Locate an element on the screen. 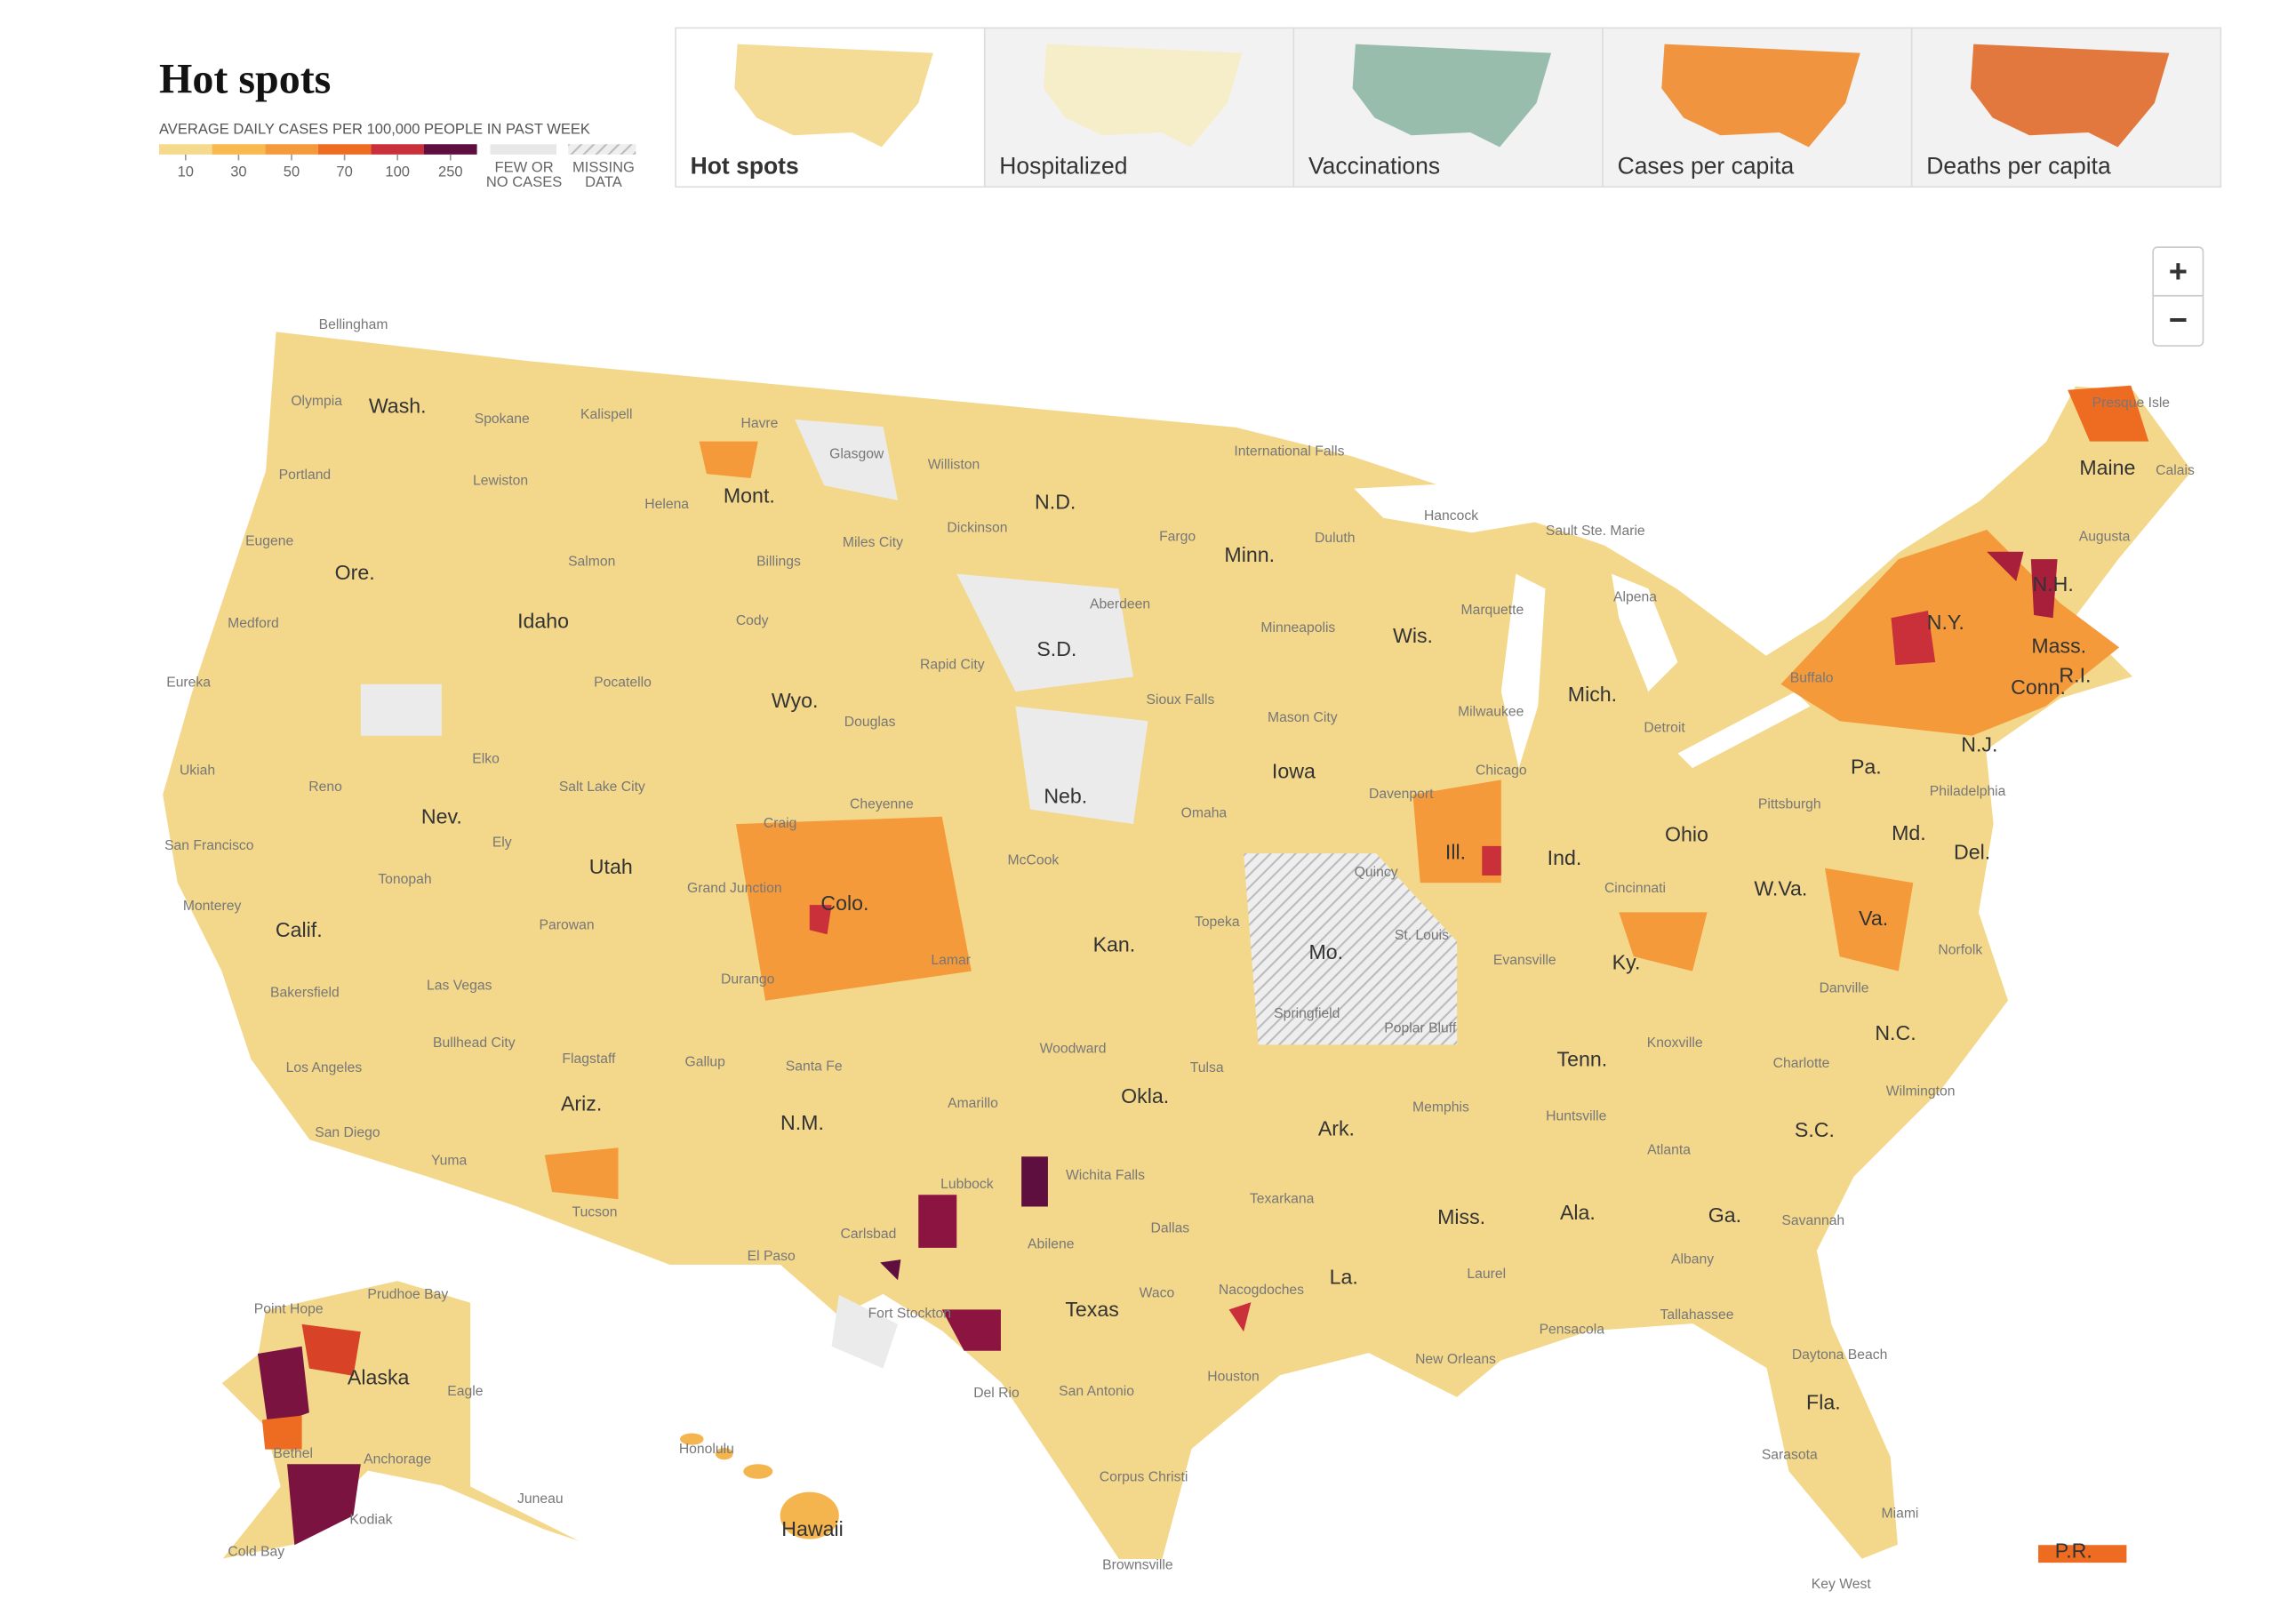 This screenshot has width=2296, height=1623. city-label: Daytona Beach is located at coordinates (1839, 1355).